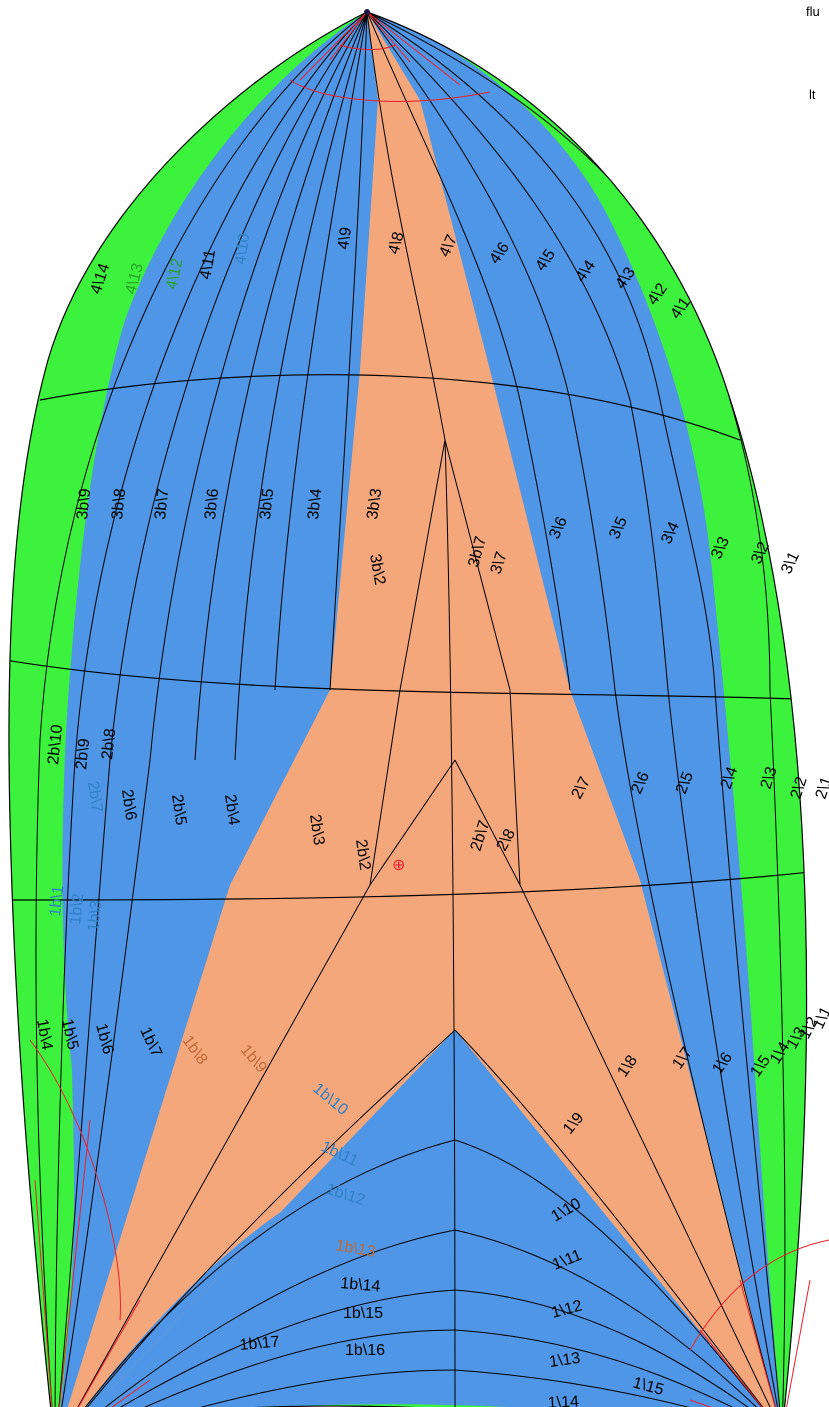  What do you see at coordinates (316, 829) in the screenshot?
I see `panel-label: 2b\3` at bounding box center [316, 829].